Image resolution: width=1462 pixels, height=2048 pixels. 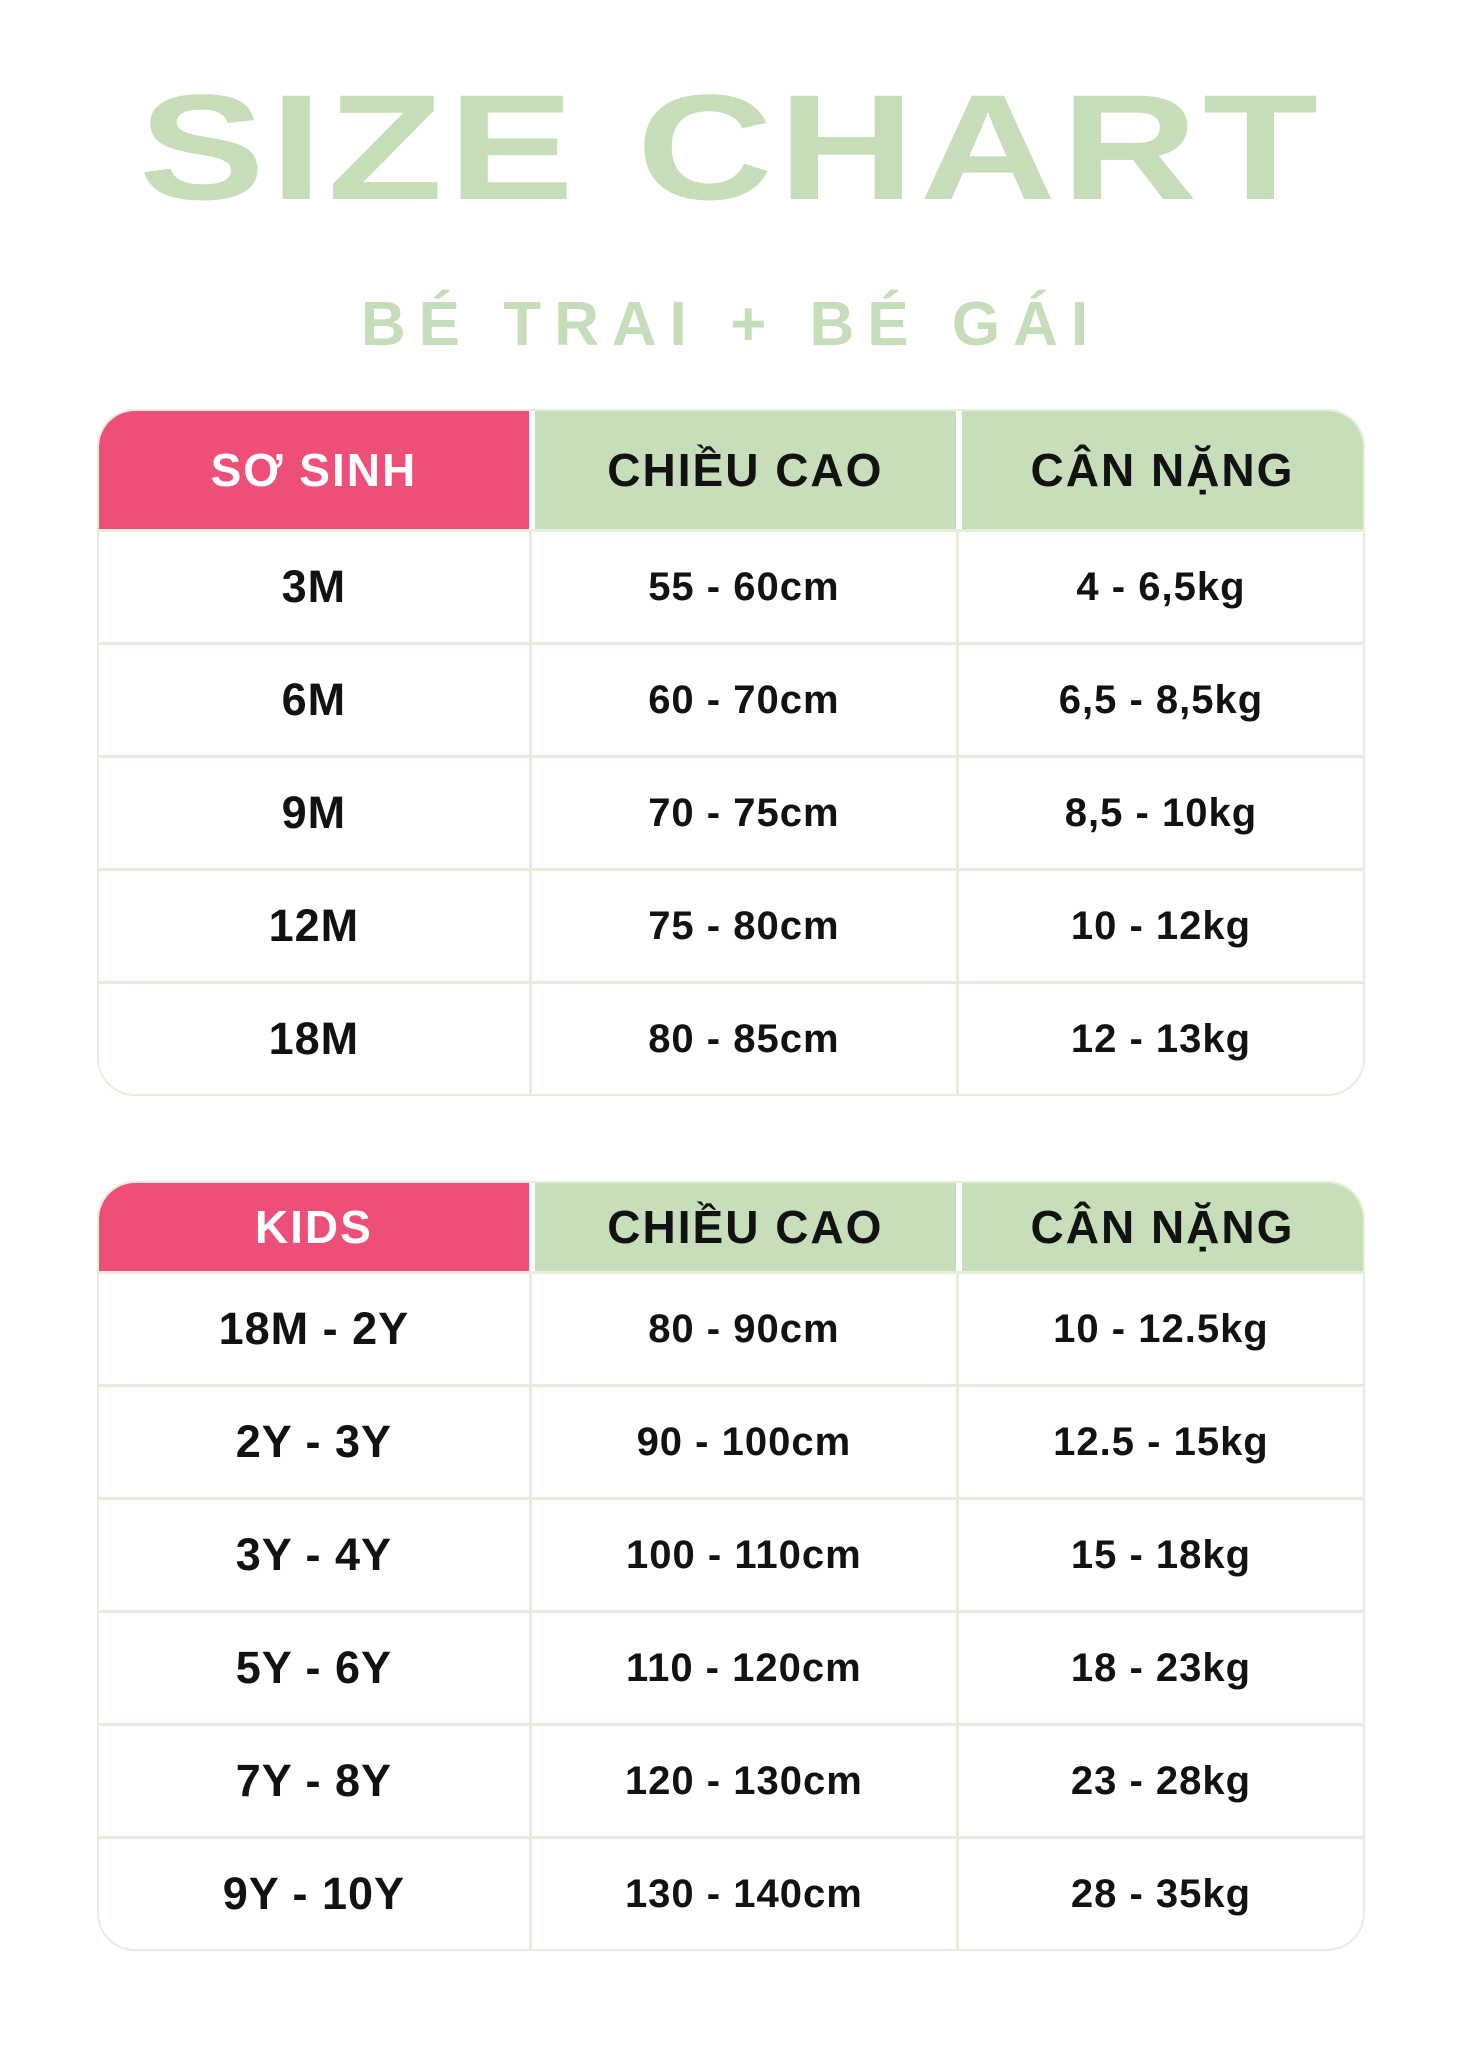 What do you see at coordinates (314, 1892) in the screenshot?
I see `size-cell: 9Y - 10Y` at bounding box center [314, 1892].